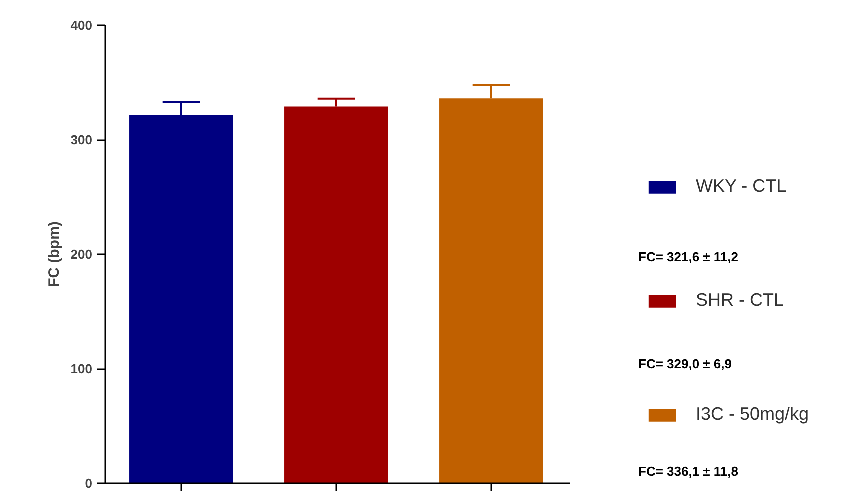 Image resolution: width=849 pixels, height=495 pixels. Describe the element at coordinates (81, 254) in the screenshot. I see `y-tick-label: 200` at that location.